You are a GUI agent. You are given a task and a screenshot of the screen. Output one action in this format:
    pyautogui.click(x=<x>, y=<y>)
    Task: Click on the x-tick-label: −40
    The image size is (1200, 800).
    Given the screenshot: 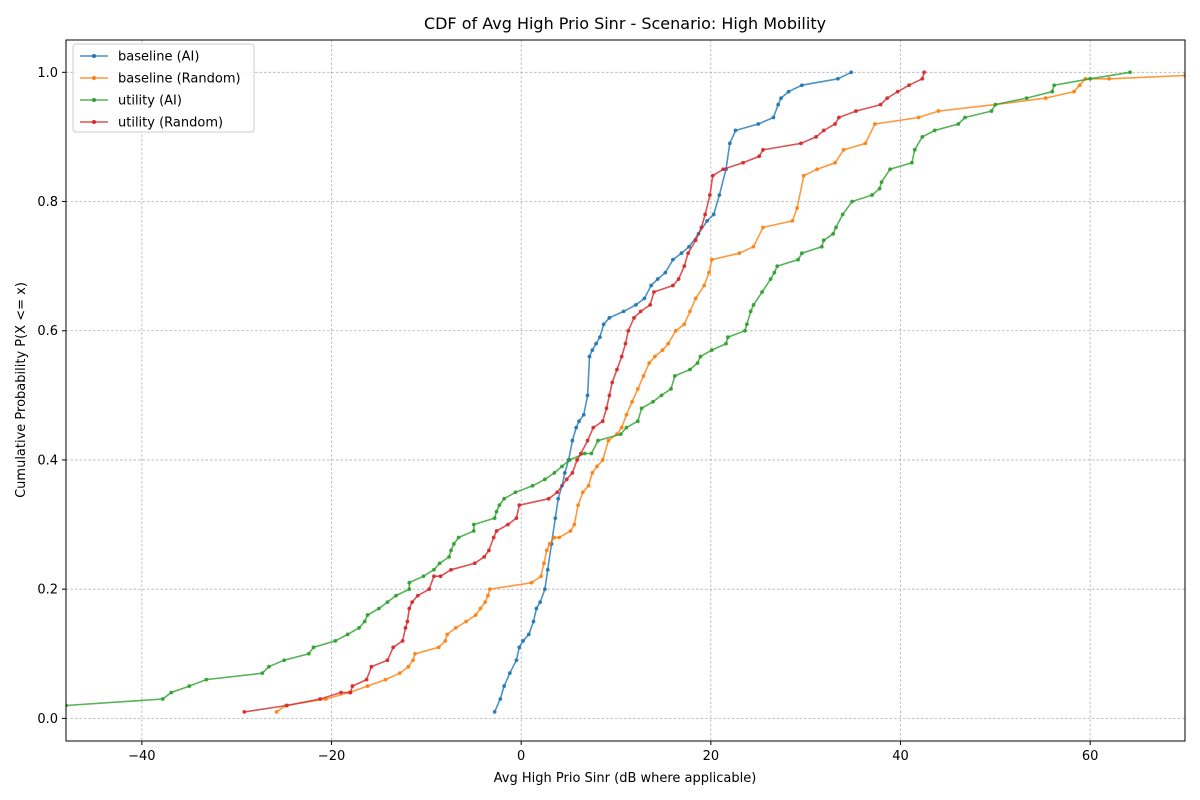 What is the action you would take?
    pyautogui.click(x=141, y=756)
    